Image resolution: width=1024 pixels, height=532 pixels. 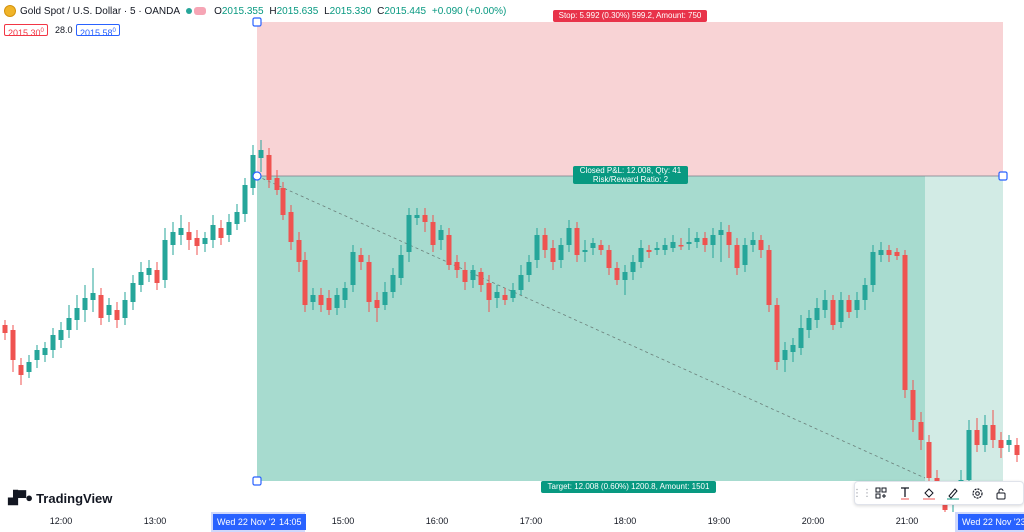 I want to click on width-handle, so click(x=1003, y=176).